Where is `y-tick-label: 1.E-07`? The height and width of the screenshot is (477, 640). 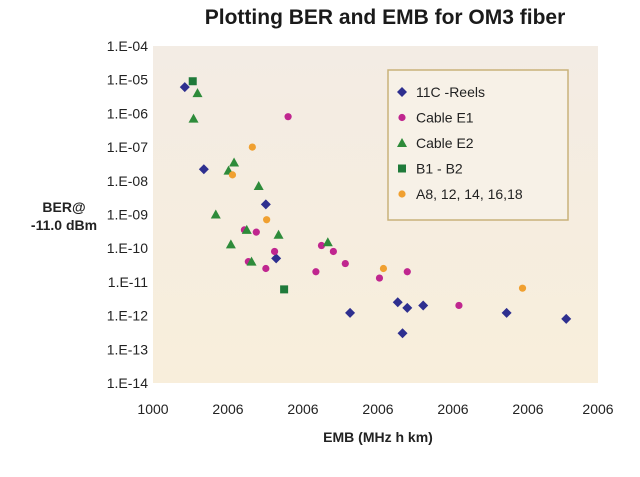
y-tick-label: 1.E-07 is located at coordinates (127, 147).